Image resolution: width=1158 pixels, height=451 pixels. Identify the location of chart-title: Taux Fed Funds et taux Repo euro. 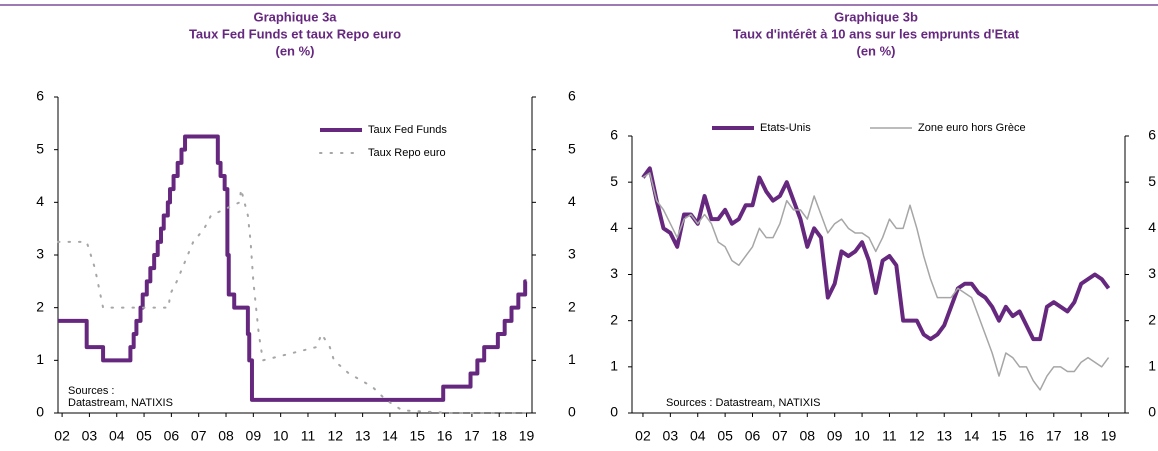
(295, 33).